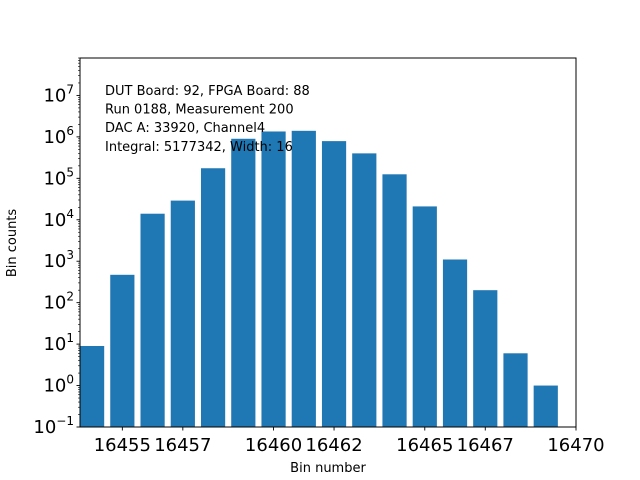 Image resolution: width=640 pixels, height=480 pixels. I want to click on x-axis-ticks: 16455 16457 16460 16462 16465 16467 16470, so click(349, 441).